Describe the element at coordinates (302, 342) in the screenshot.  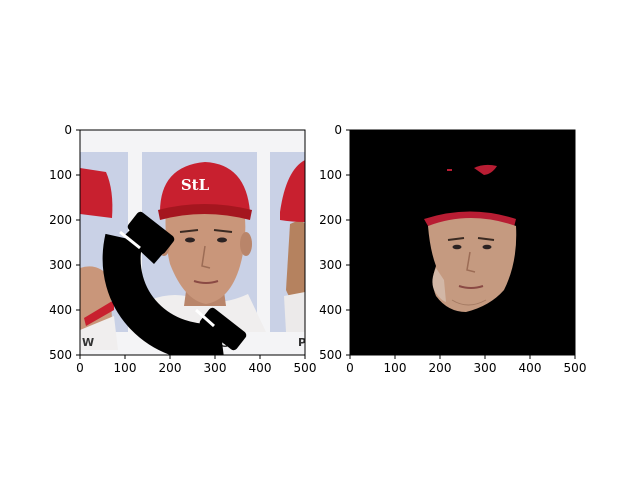
I see `jersey-text-right: P` at that location.